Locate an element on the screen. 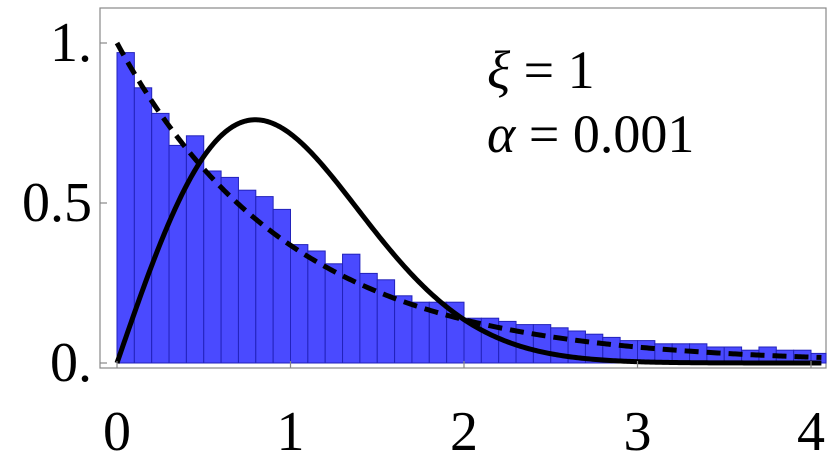 The image size is (830, 462). parameter-annotation: ξ = 1 is located at coordinates (541, 70).